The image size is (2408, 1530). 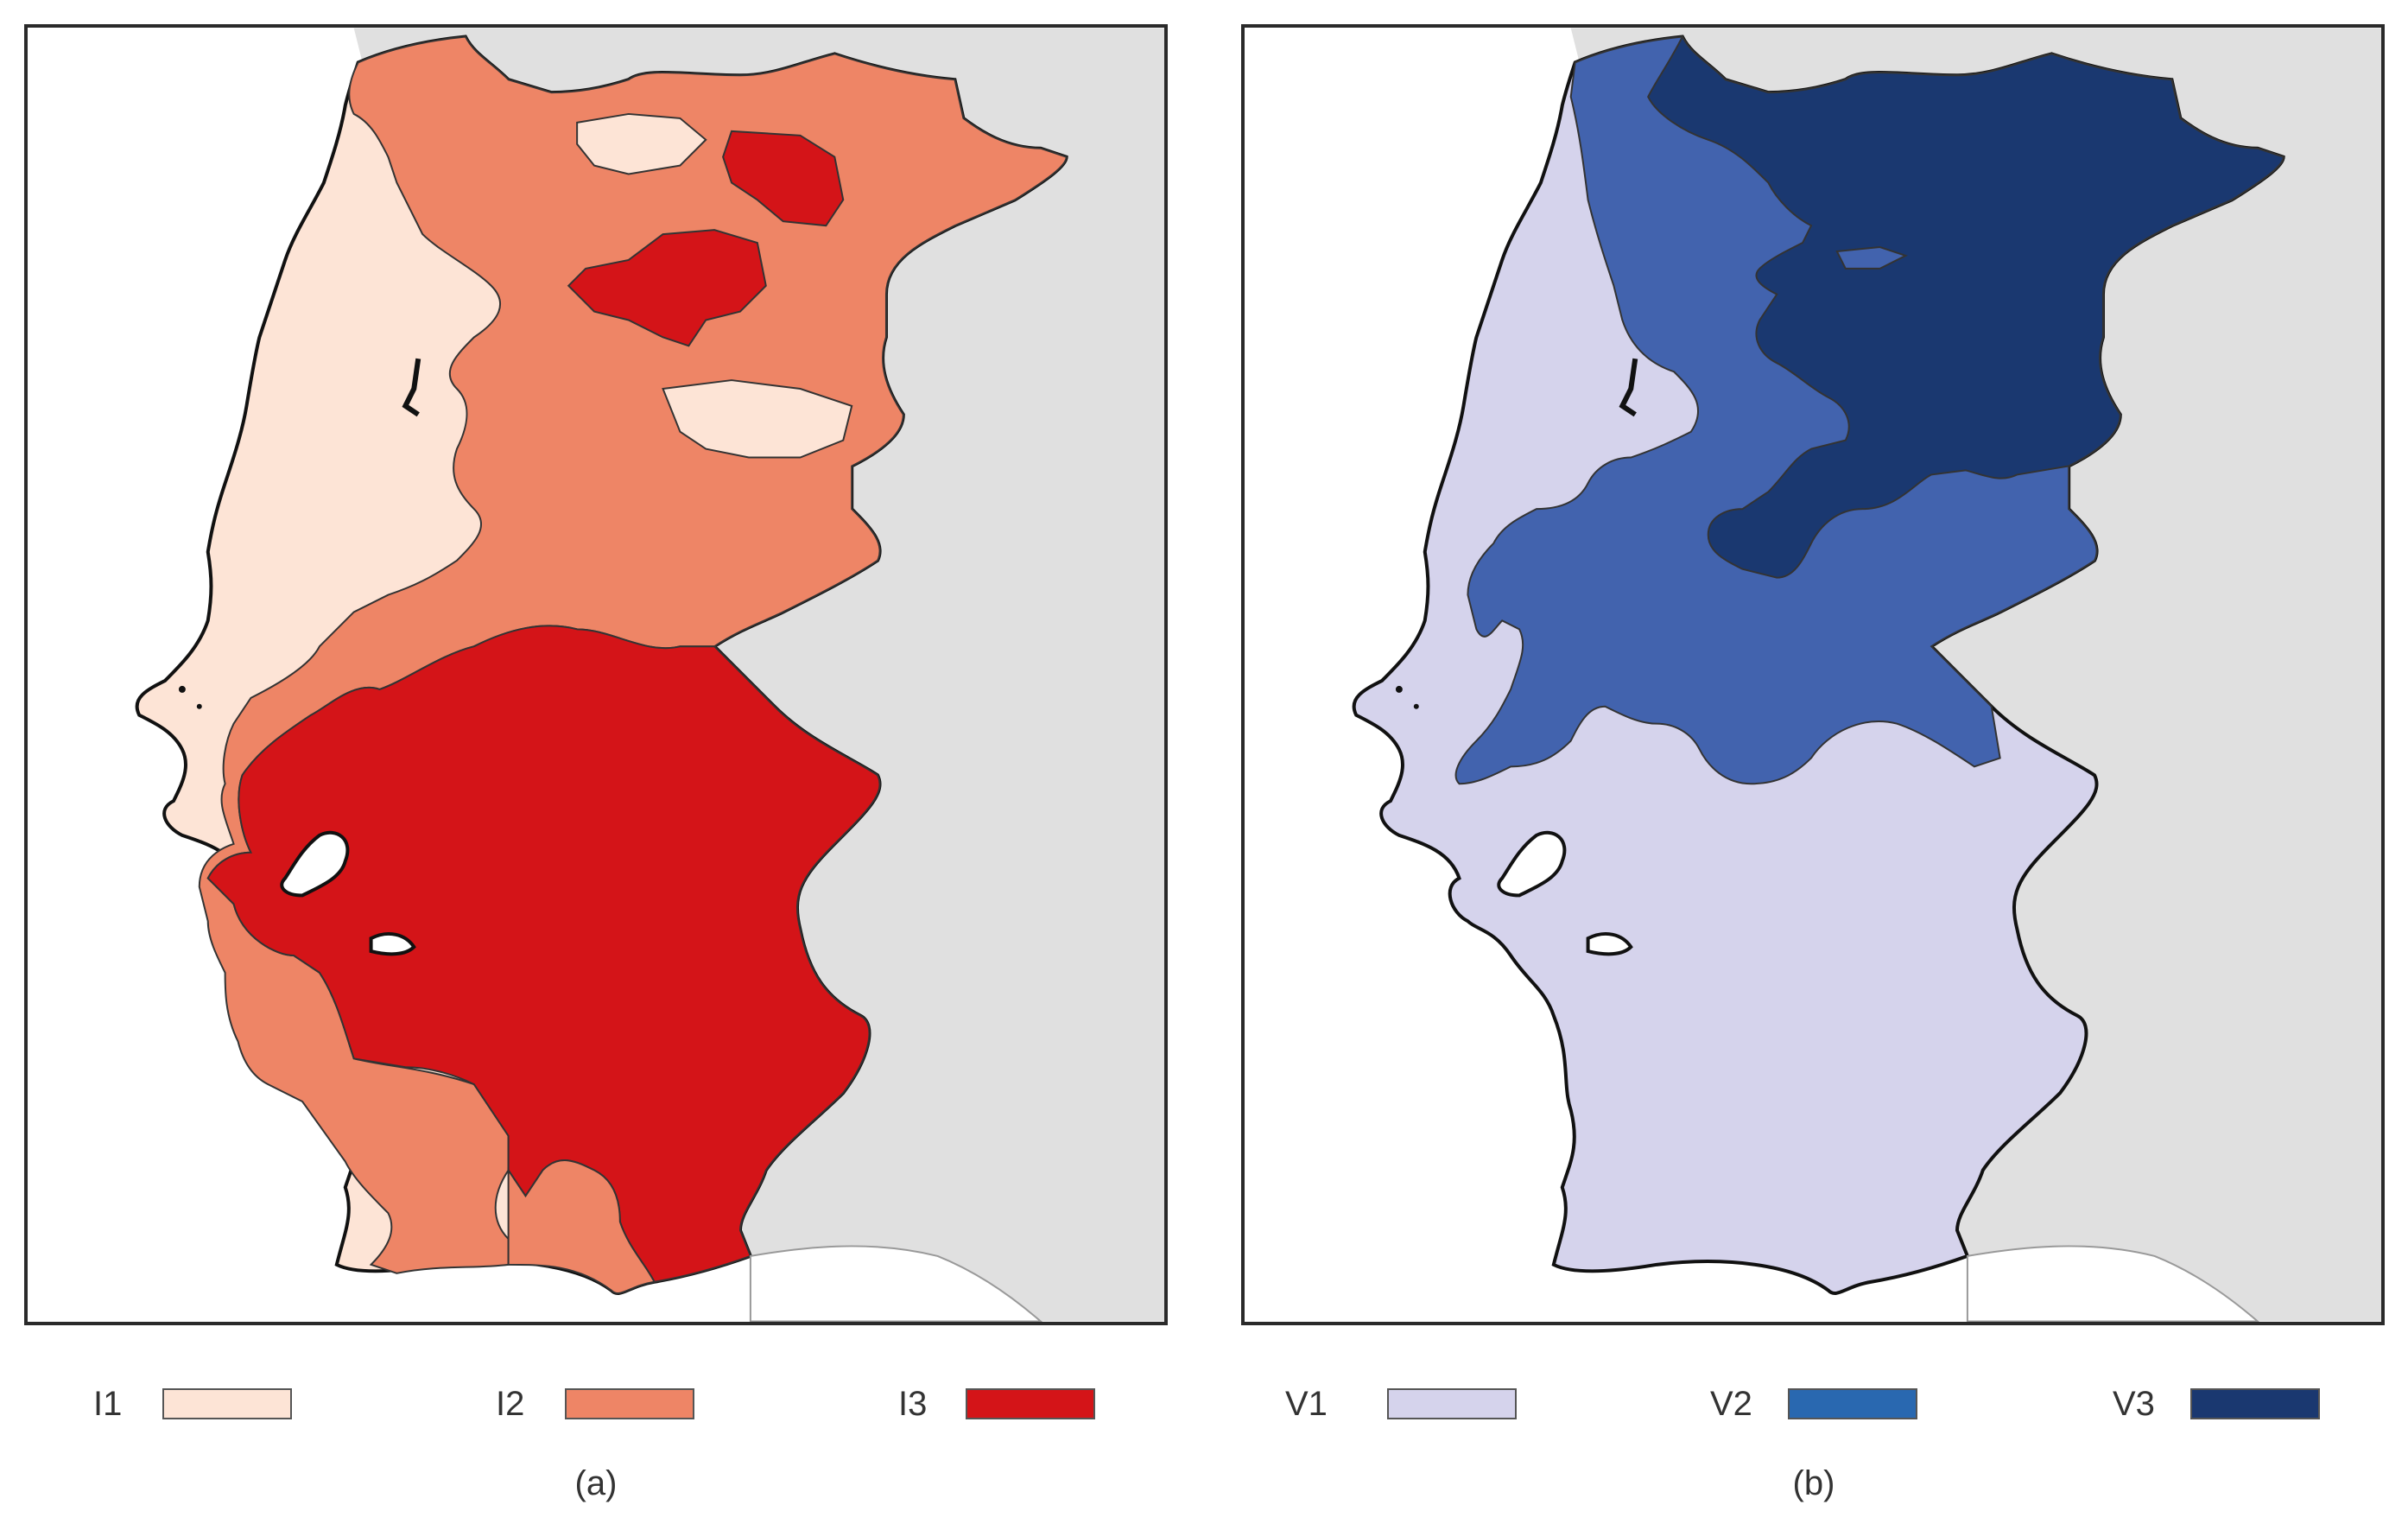 I want to click on tagus-estuary-a, so click(x=315, y=864).